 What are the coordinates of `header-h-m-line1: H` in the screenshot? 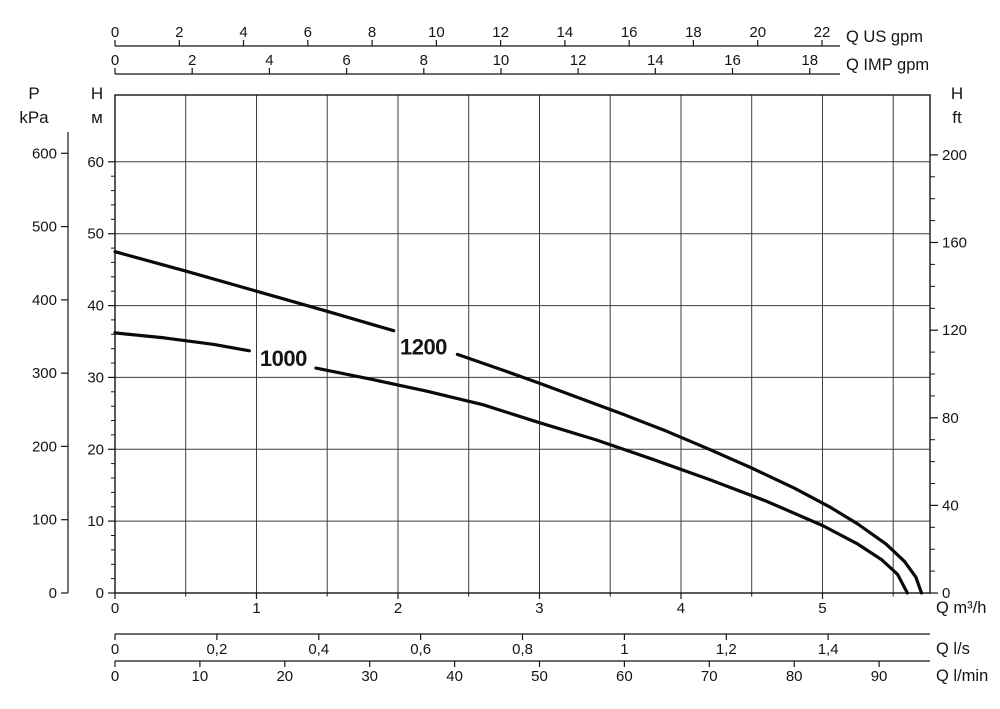 It's located at (97, 93).